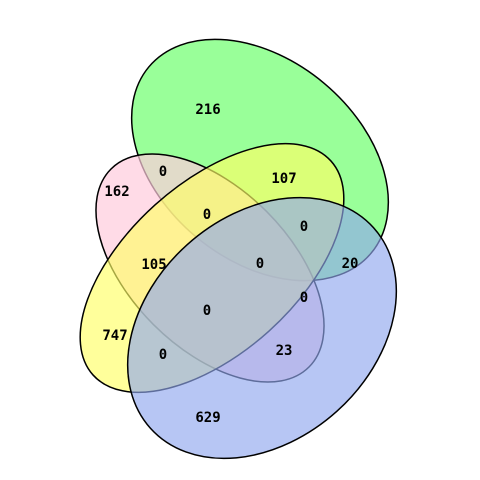 The height and width of the screenshot is (480, 480). I want to click on label-yellow-blue: 0, so click(163, 355).